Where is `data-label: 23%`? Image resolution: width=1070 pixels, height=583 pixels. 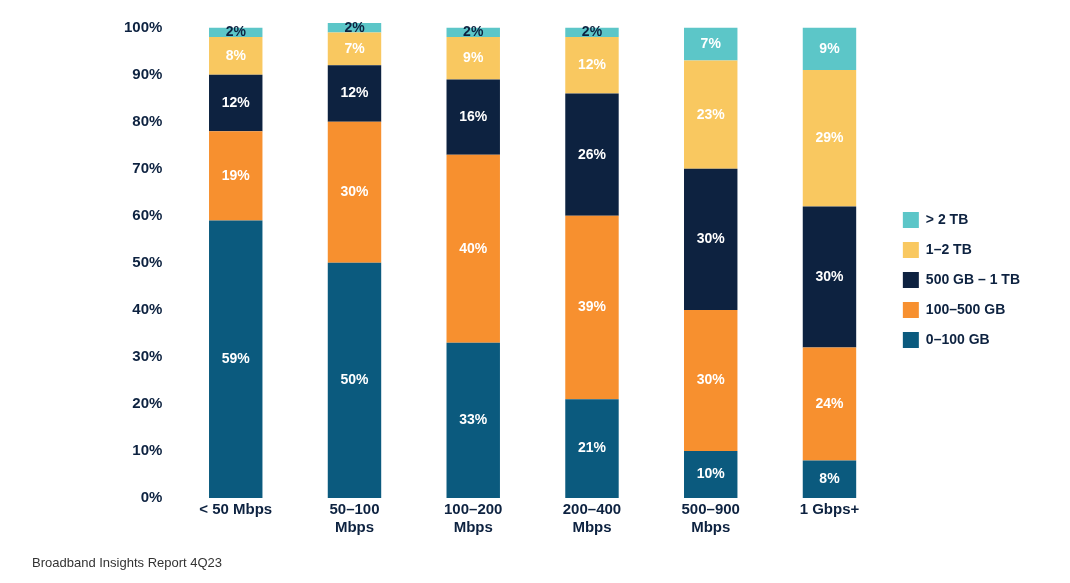 data-label: 23% is located at coordinates (711, 113).